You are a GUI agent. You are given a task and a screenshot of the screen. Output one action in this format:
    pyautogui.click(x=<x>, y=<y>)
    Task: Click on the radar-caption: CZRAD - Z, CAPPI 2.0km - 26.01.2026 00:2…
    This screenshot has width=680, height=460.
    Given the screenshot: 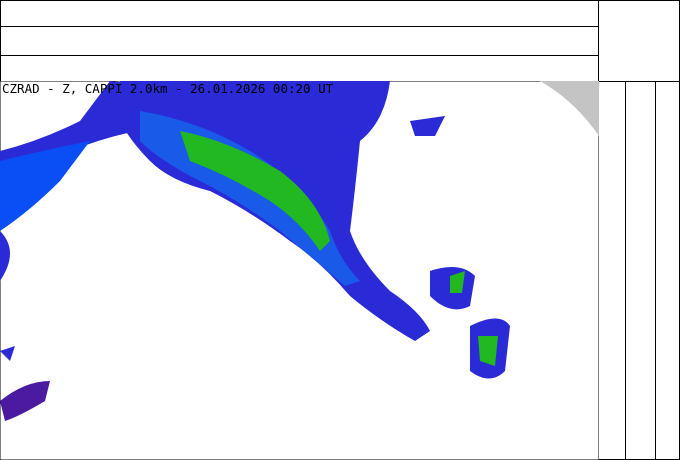 What is the action you would take?
    pyautogui.click(x=168, y=88)
    